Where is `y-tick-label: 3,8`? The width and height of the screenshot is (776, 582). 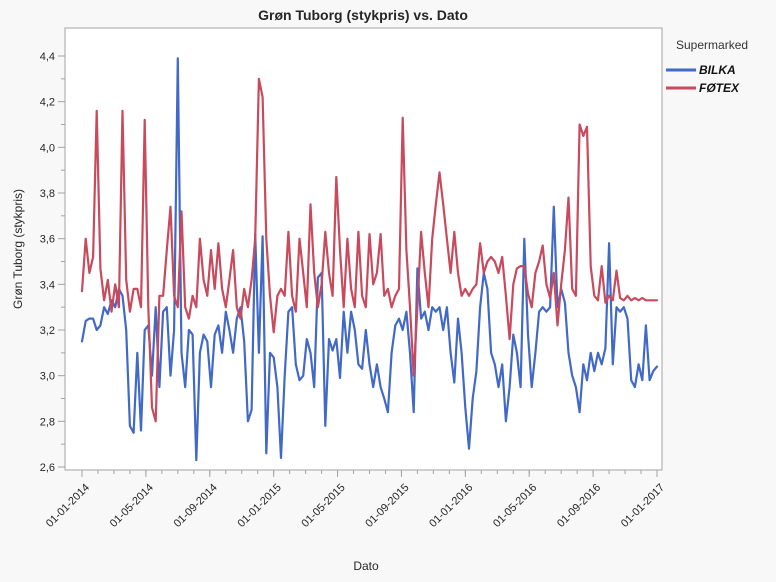
y-tick-label: 3,8 is located at coordinates (47, 194).